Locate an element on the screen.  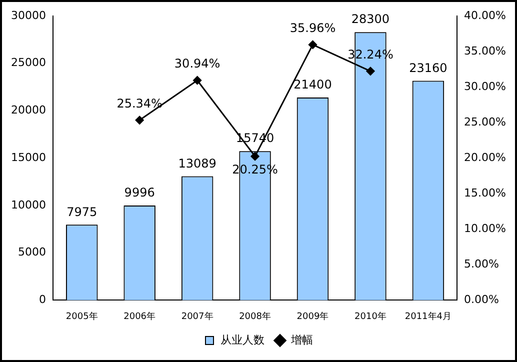
y-tick-label: 5000 is located at coordinates (32, 252).